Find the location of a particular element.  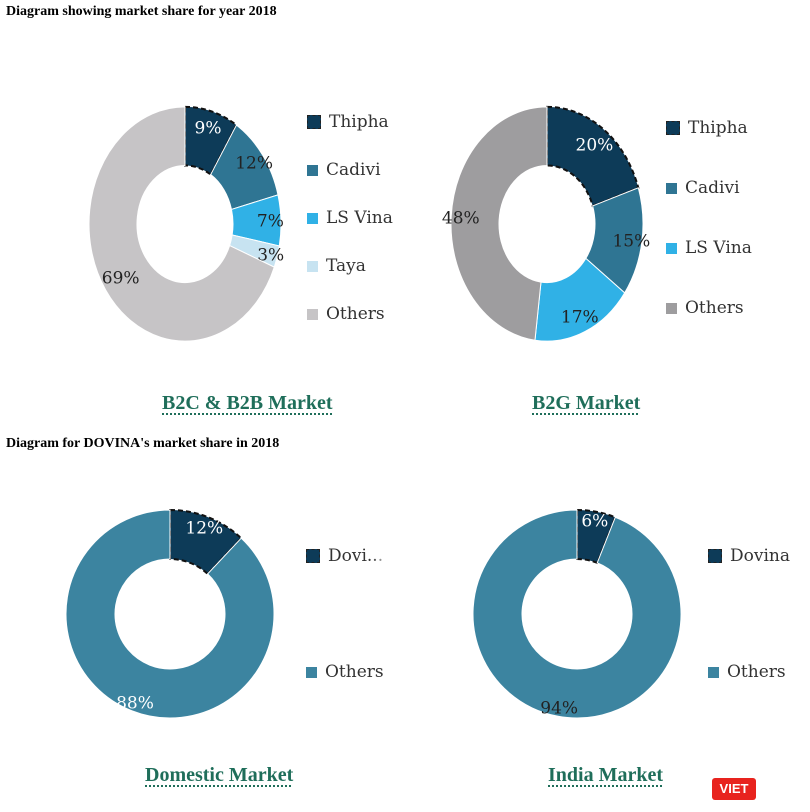

legend-b2c-b2b: Thipha Cadivi LS Vina Taya Others is located at coordinates (362, 222).